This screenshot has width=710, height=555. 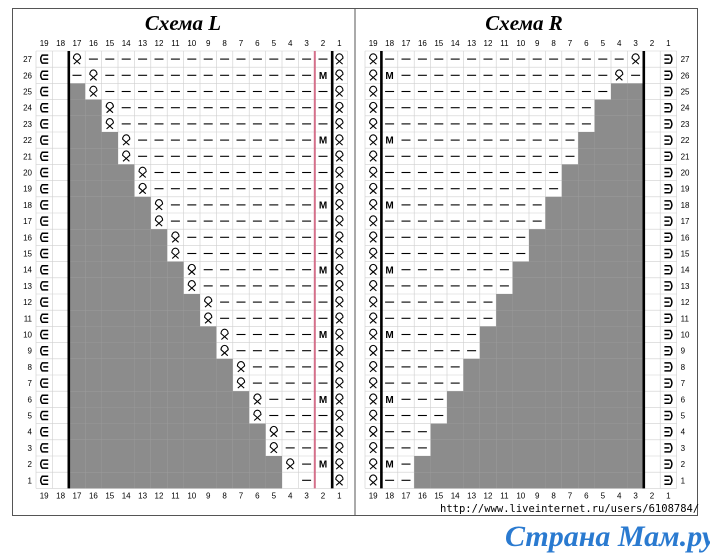 What do you see at coordinates (27, 335) in the screenshot?
I see `row-number: 10` at bounding box center [27, 335].